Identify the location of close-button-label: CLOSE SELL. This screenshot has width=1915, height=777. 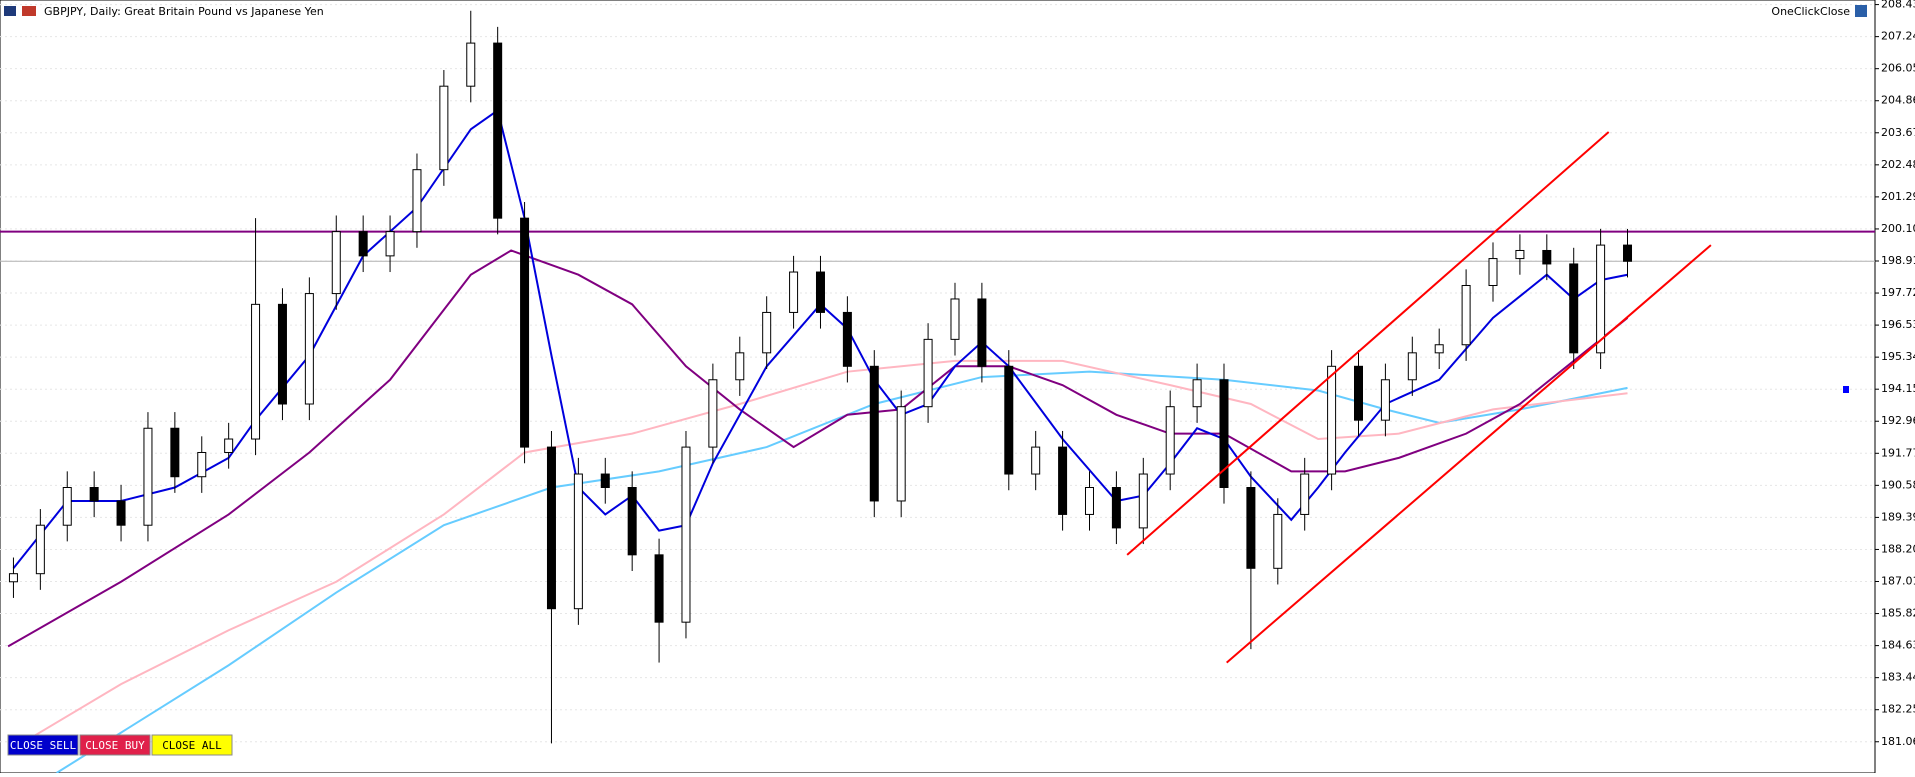
(43, 745).